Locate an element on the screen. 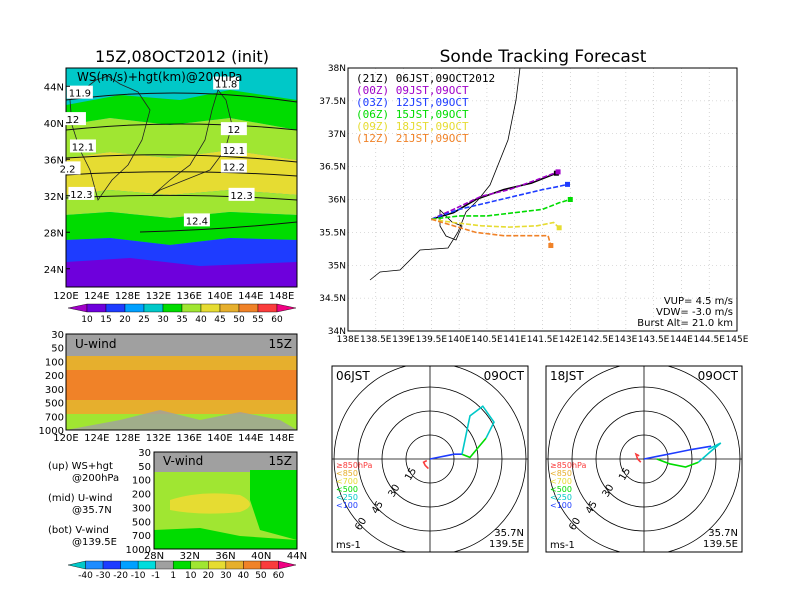 The image size is (792, 612). u-wind-x-tick: 144E is located at coordinates (250, 438).